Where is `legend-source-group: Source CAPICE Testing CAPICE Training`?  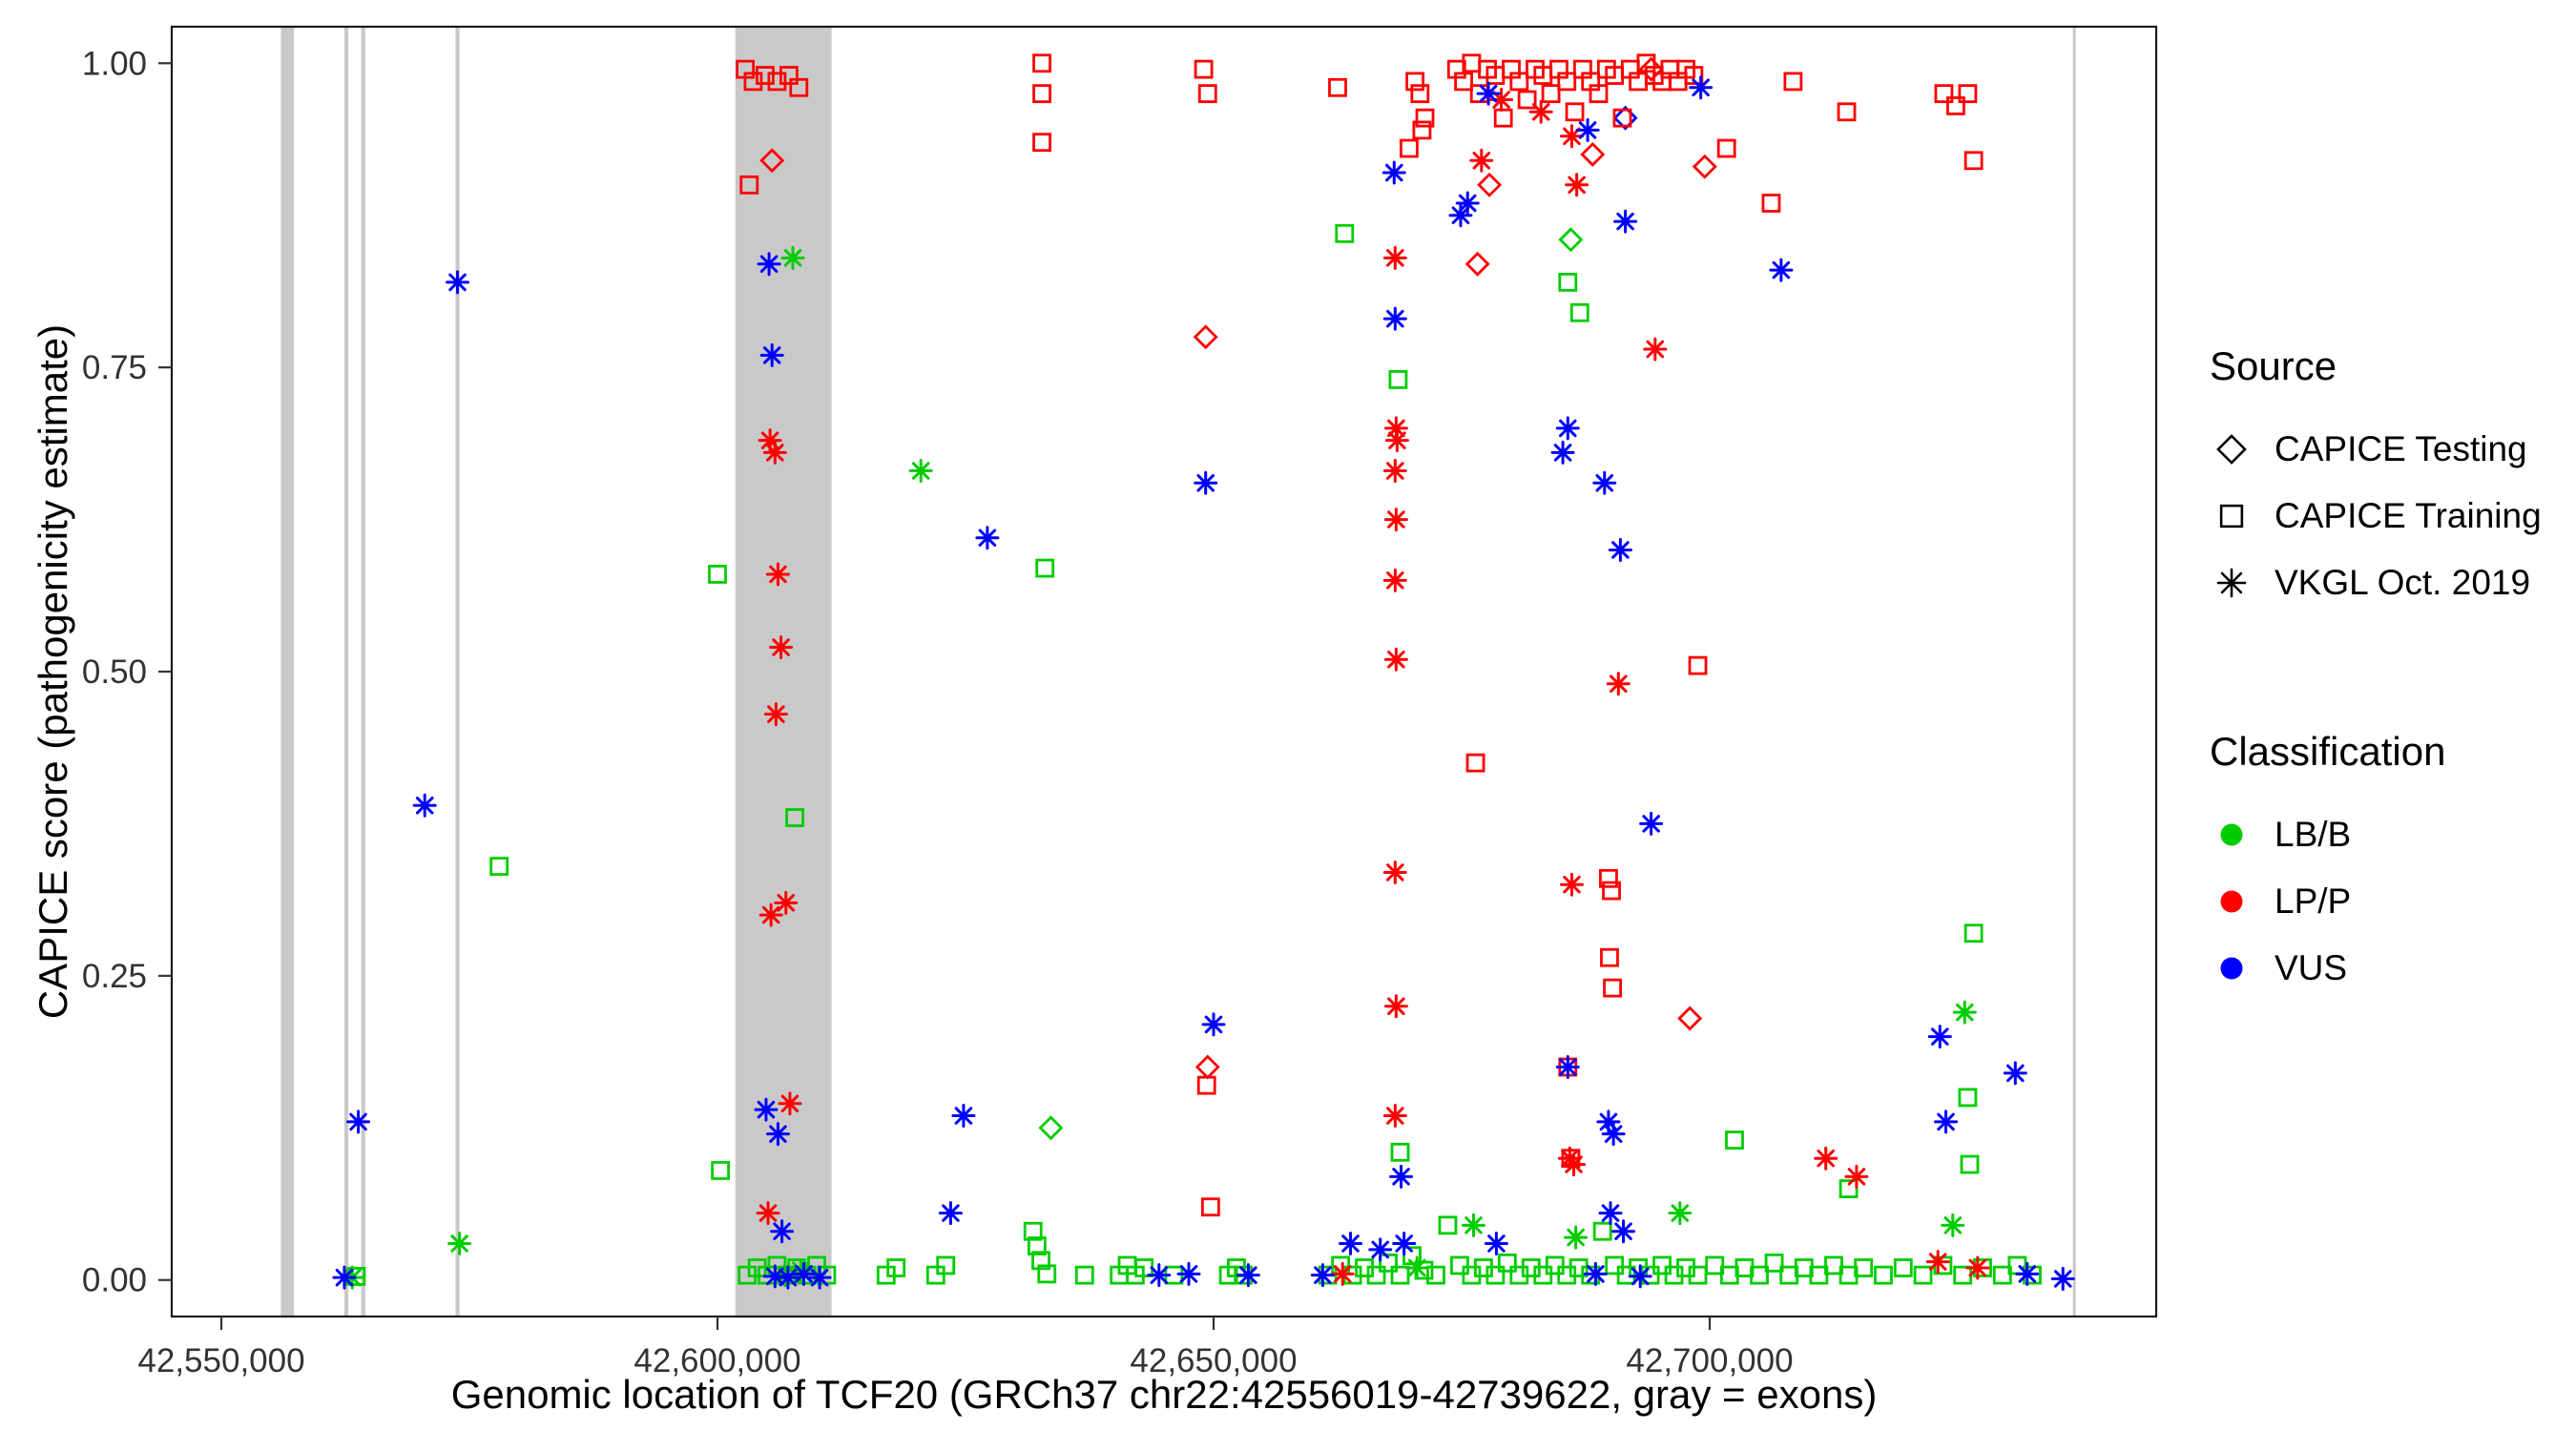
legend-source-group: Source CAPICE Testing CAPICE Training is located at coordinates (2376, 479).